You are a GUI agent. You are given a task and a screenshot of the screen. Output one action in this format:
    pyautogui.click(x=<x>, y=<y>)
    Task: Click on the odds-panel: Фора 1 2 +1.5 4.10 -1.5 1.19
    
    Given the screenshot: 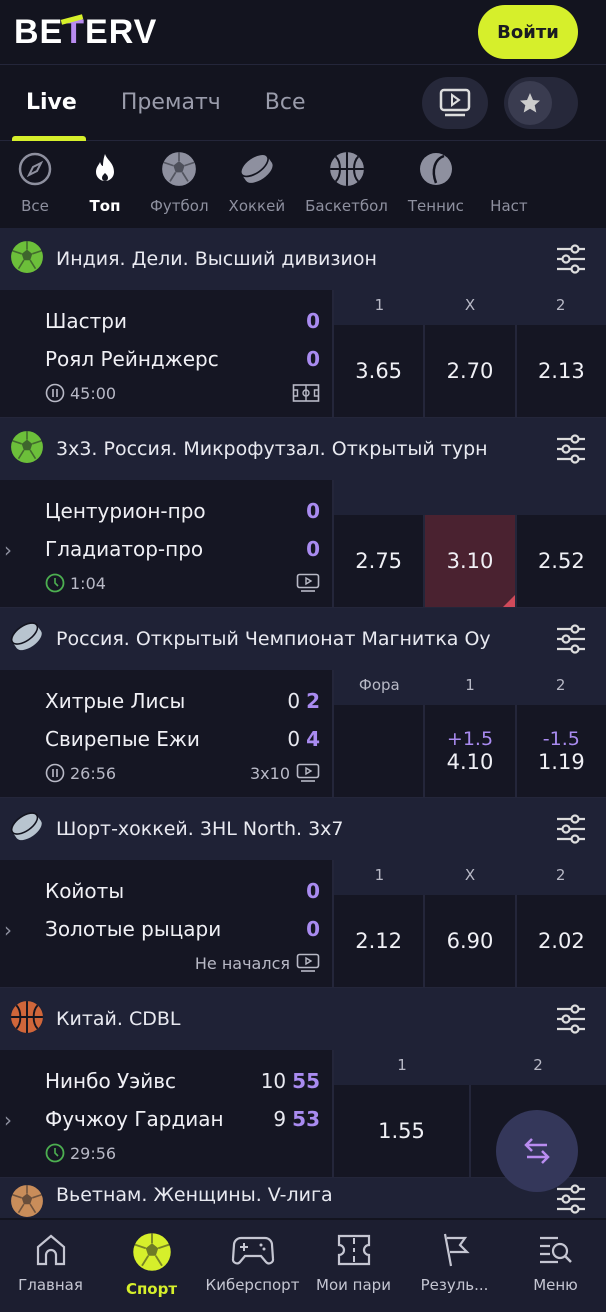 What is the action you would take?
    pyautogui.click(x=470, y=733)
    